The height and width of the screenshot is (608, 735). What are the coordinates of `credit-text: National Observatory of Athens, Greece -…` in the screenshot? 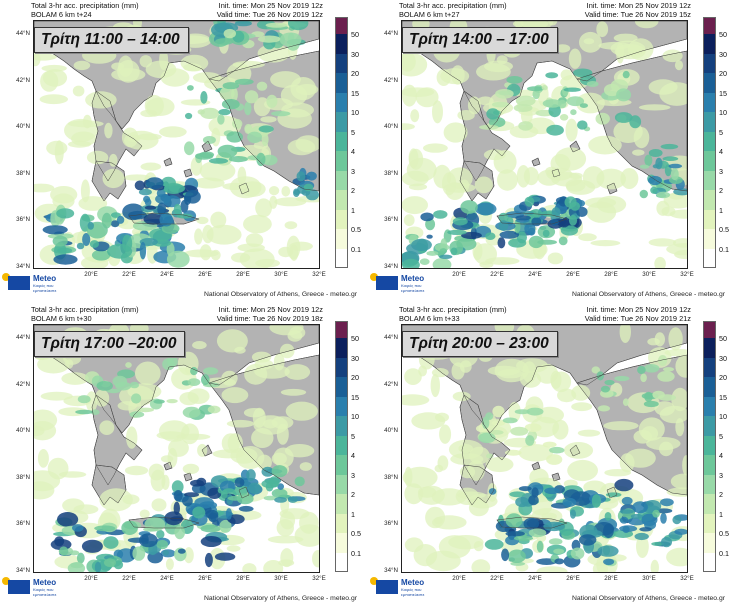 It's located at (648, 294).